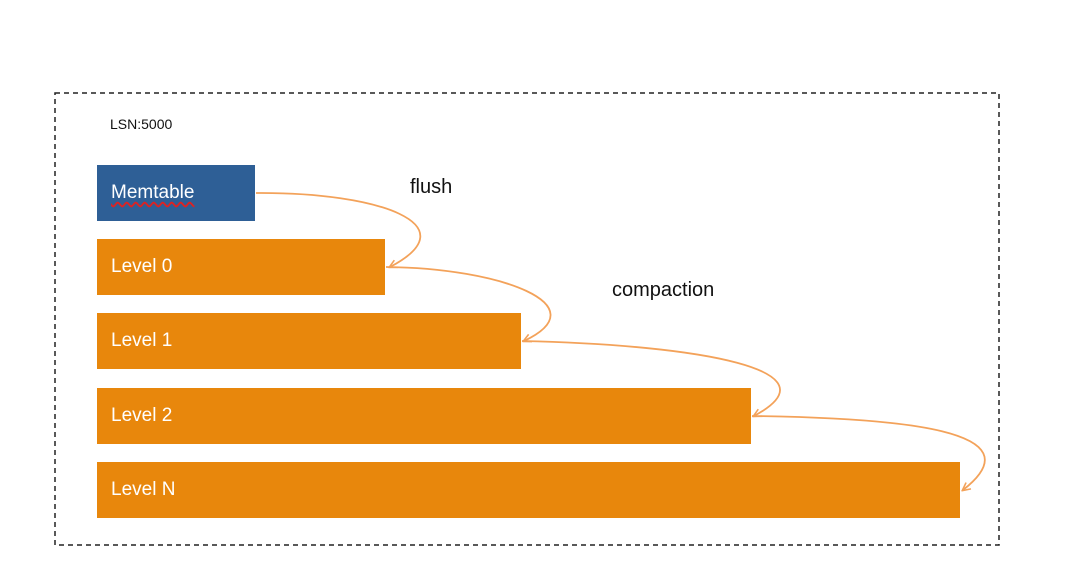  Describe the element at coordinates (663, 290) in the screenshot. I see `edge-label: compaction` at that location.